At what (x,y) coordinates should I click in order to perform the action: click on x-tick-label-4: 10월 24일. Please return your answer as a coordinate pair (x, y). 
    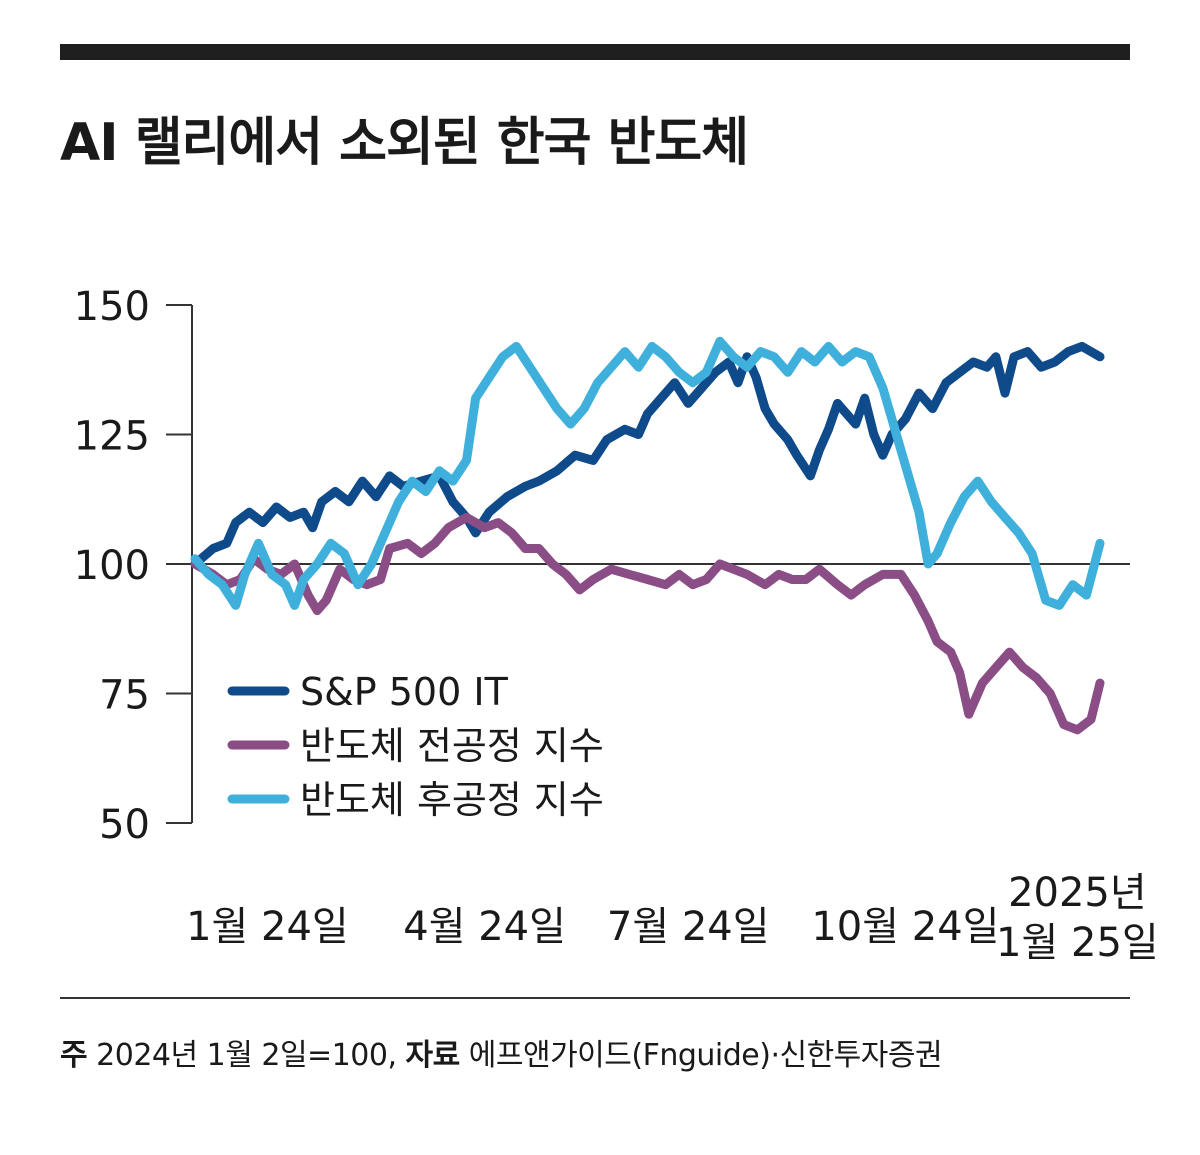
    Looking at the image, I should click on (905, 927).